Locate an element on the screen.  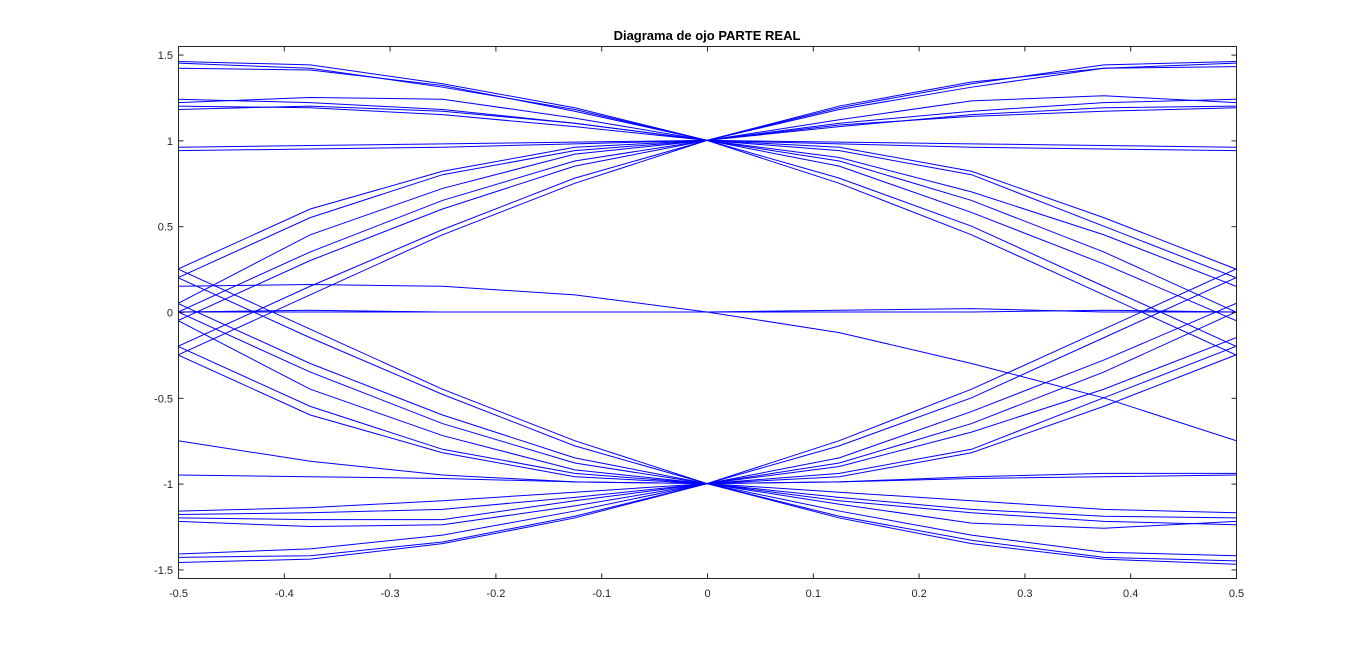
y-tick-label: 1 is located at coordinates (170, 142).